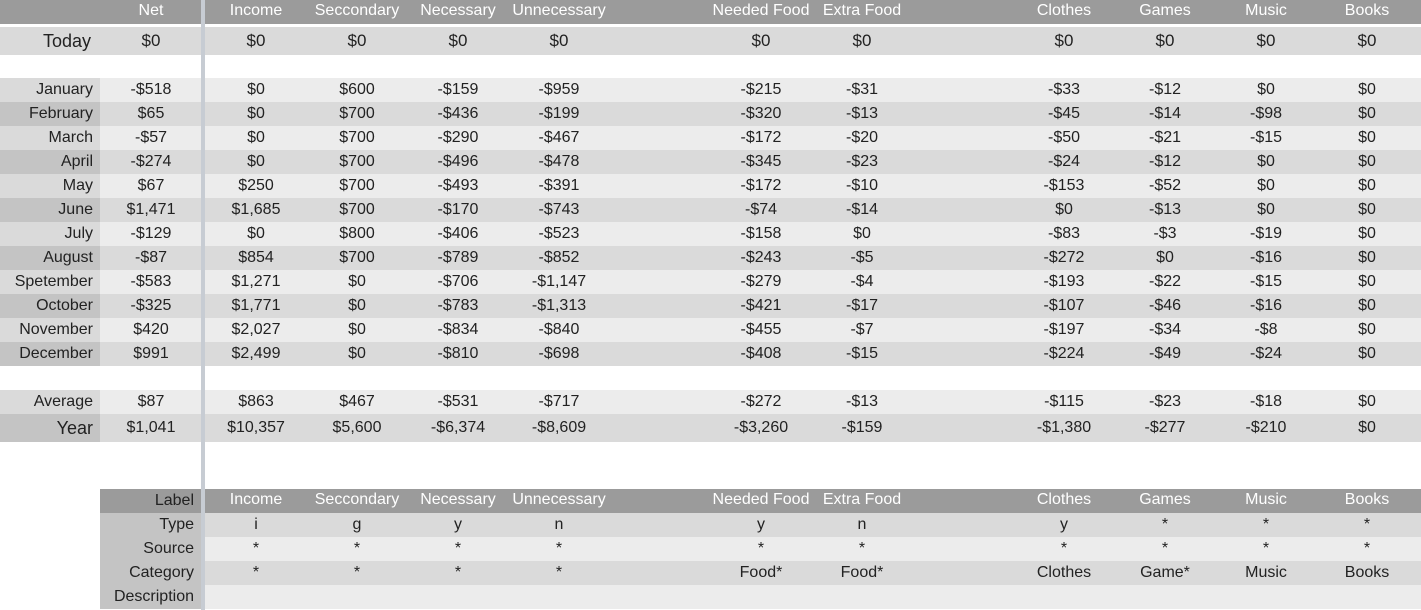 The height and width of the screenshot is (610, 1421). Describe the element at coordinates (862, 353) in the screenshot. I see `month-extra-food: -$15` at that location.